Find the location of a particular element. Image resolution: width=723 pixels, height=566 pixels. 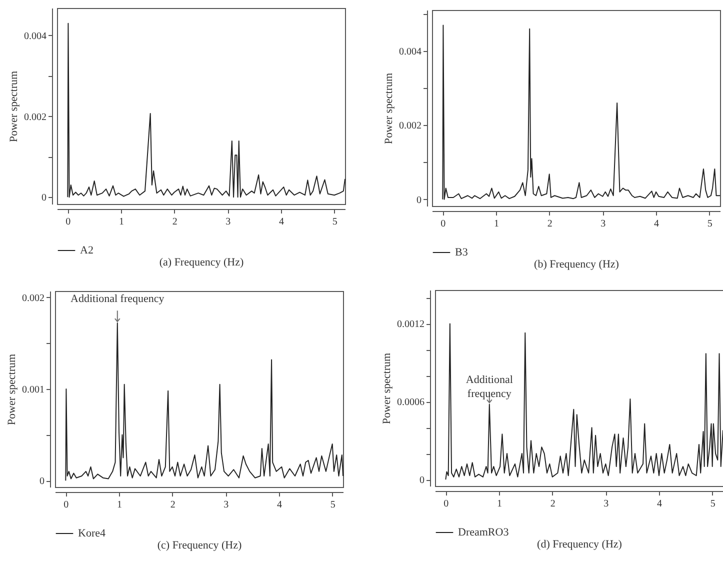

y-tick-label: 0.0006 is located at coordinates (410, 402).